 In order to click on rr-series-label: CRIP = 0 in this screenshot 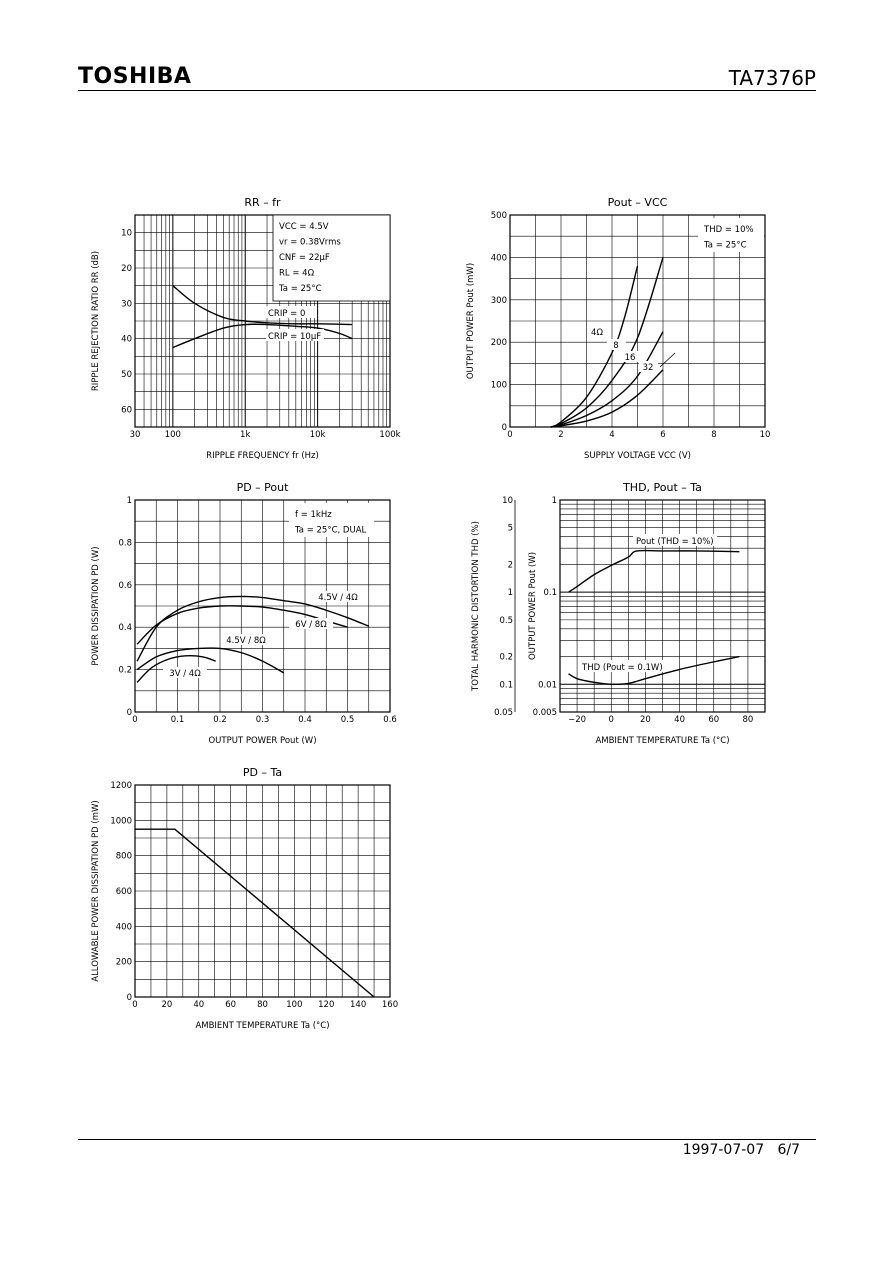, I will do `click(286, 314)`.